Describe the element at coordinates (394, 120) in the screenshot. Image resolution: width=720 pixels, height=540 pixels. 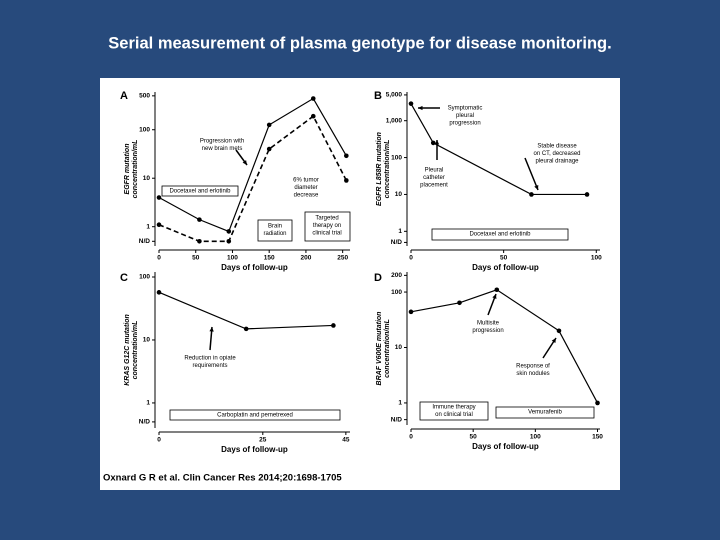
I see `y-tick-label: 1,000` at that location.